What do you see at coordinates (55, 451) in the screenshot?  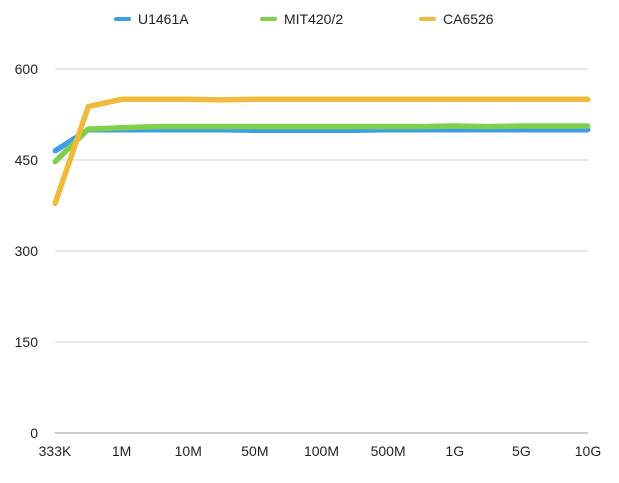 I see `x-tick-label: 333K` at bounding box center [55, 451].